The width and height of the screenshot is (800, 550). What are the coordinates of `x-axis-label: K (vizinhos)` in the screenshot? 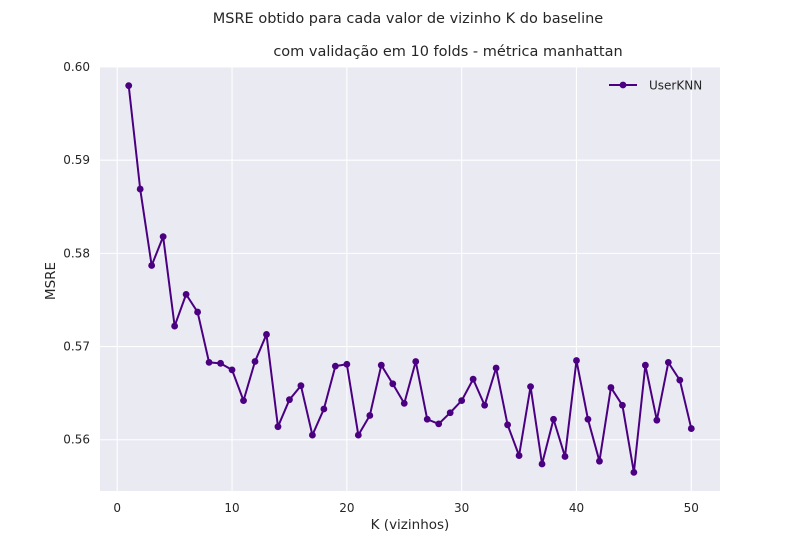 It's located at (410, 525).